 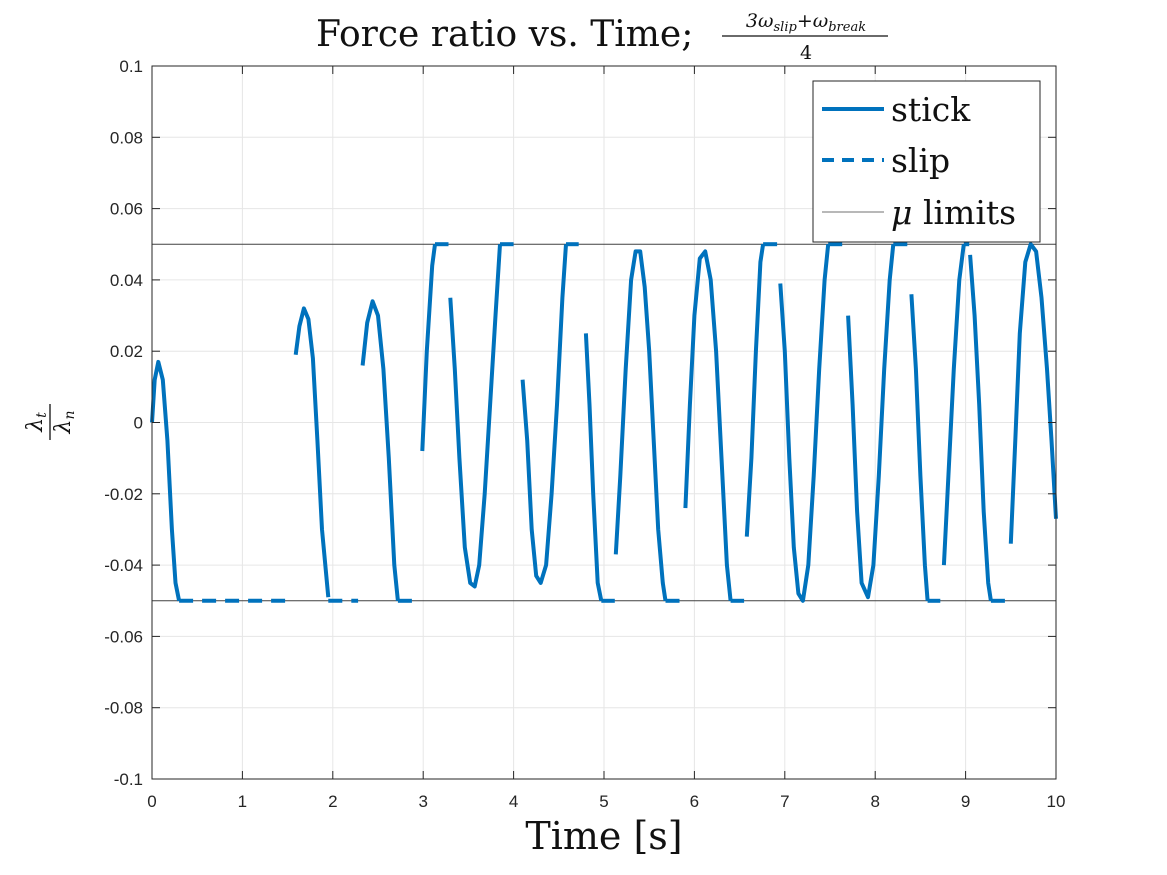 I want to click on legend-label-stick: stick, so click(x=931, y=109).